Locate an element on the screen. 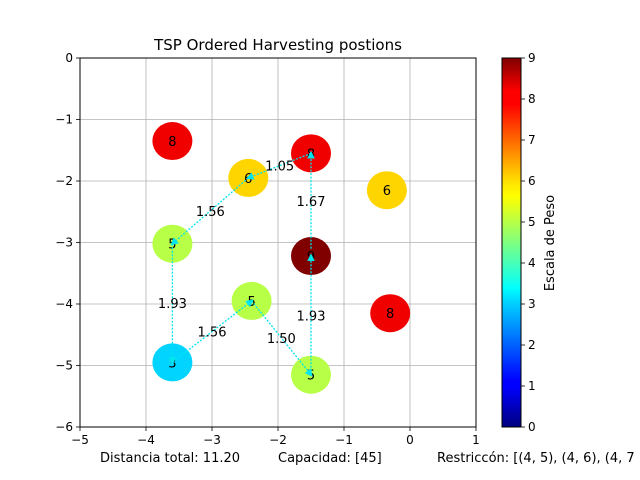 This screenshot has height=480, width=640. y-axis-ticks: 0 −1 −2 −3 −4 −5 −6 is located at coordinates (67, 242).